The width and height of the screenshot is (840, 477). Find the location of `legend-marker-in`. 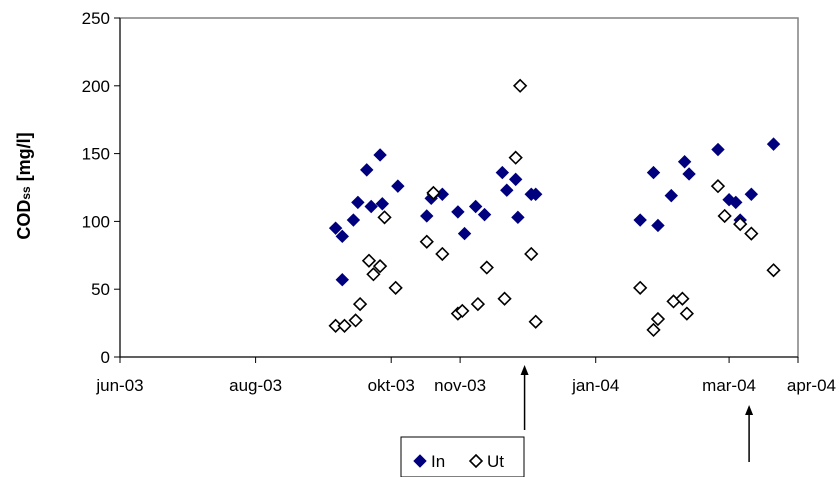

legend-marker-in is located at coordinates (420, 461).